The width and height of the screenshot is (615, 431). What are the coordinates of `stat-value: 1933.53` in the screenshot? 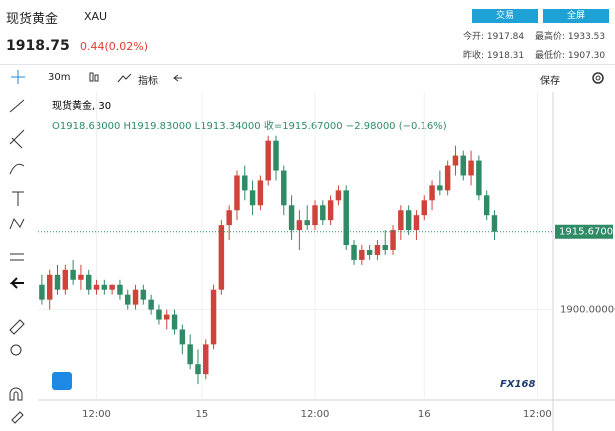 It's located at (586, 37).